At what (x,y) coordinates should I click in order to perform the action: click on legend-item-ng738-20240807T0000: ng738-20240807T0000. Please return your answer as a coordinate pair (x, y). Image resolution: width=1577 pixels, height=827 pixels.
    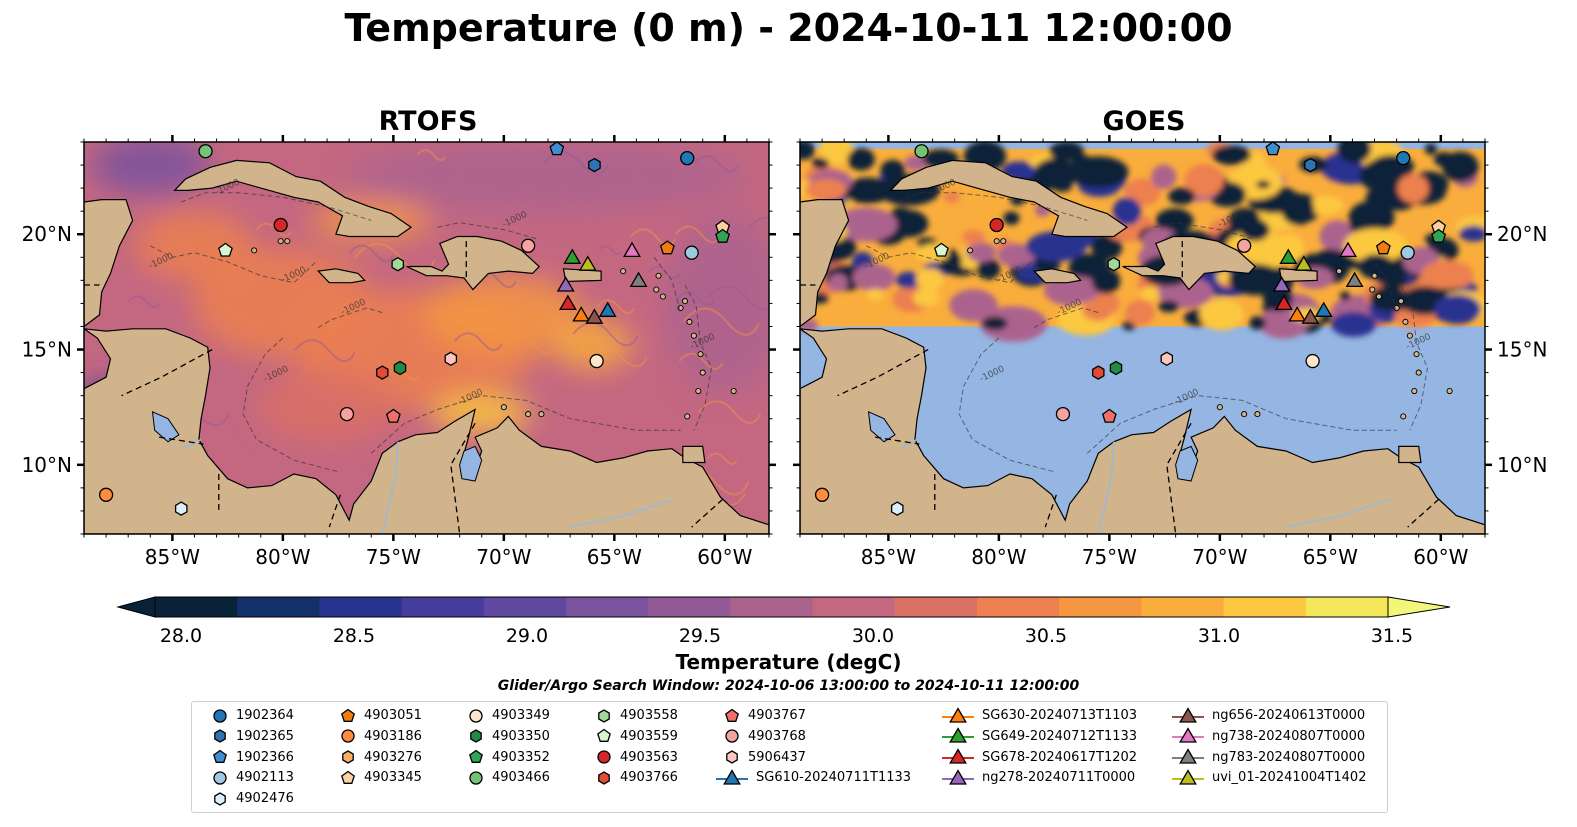
    Looking at the image, I should click on (1267, 736).